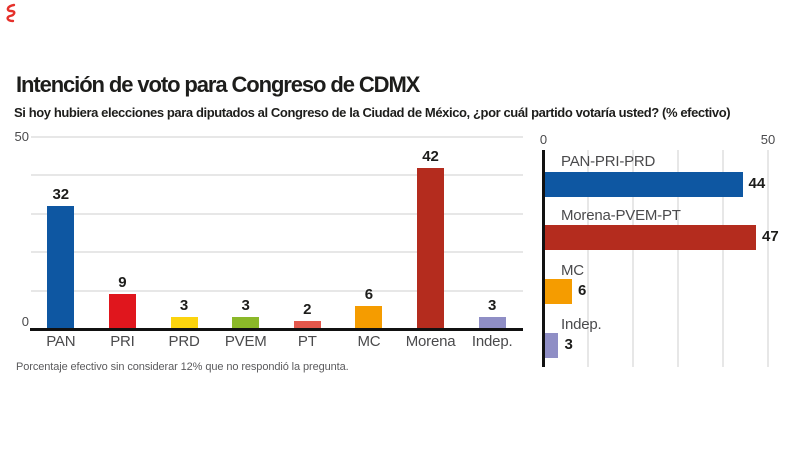 The width and height of the screenshot is (800, 450). I want to click on bar-value-pan: 32, so click(61, 195).